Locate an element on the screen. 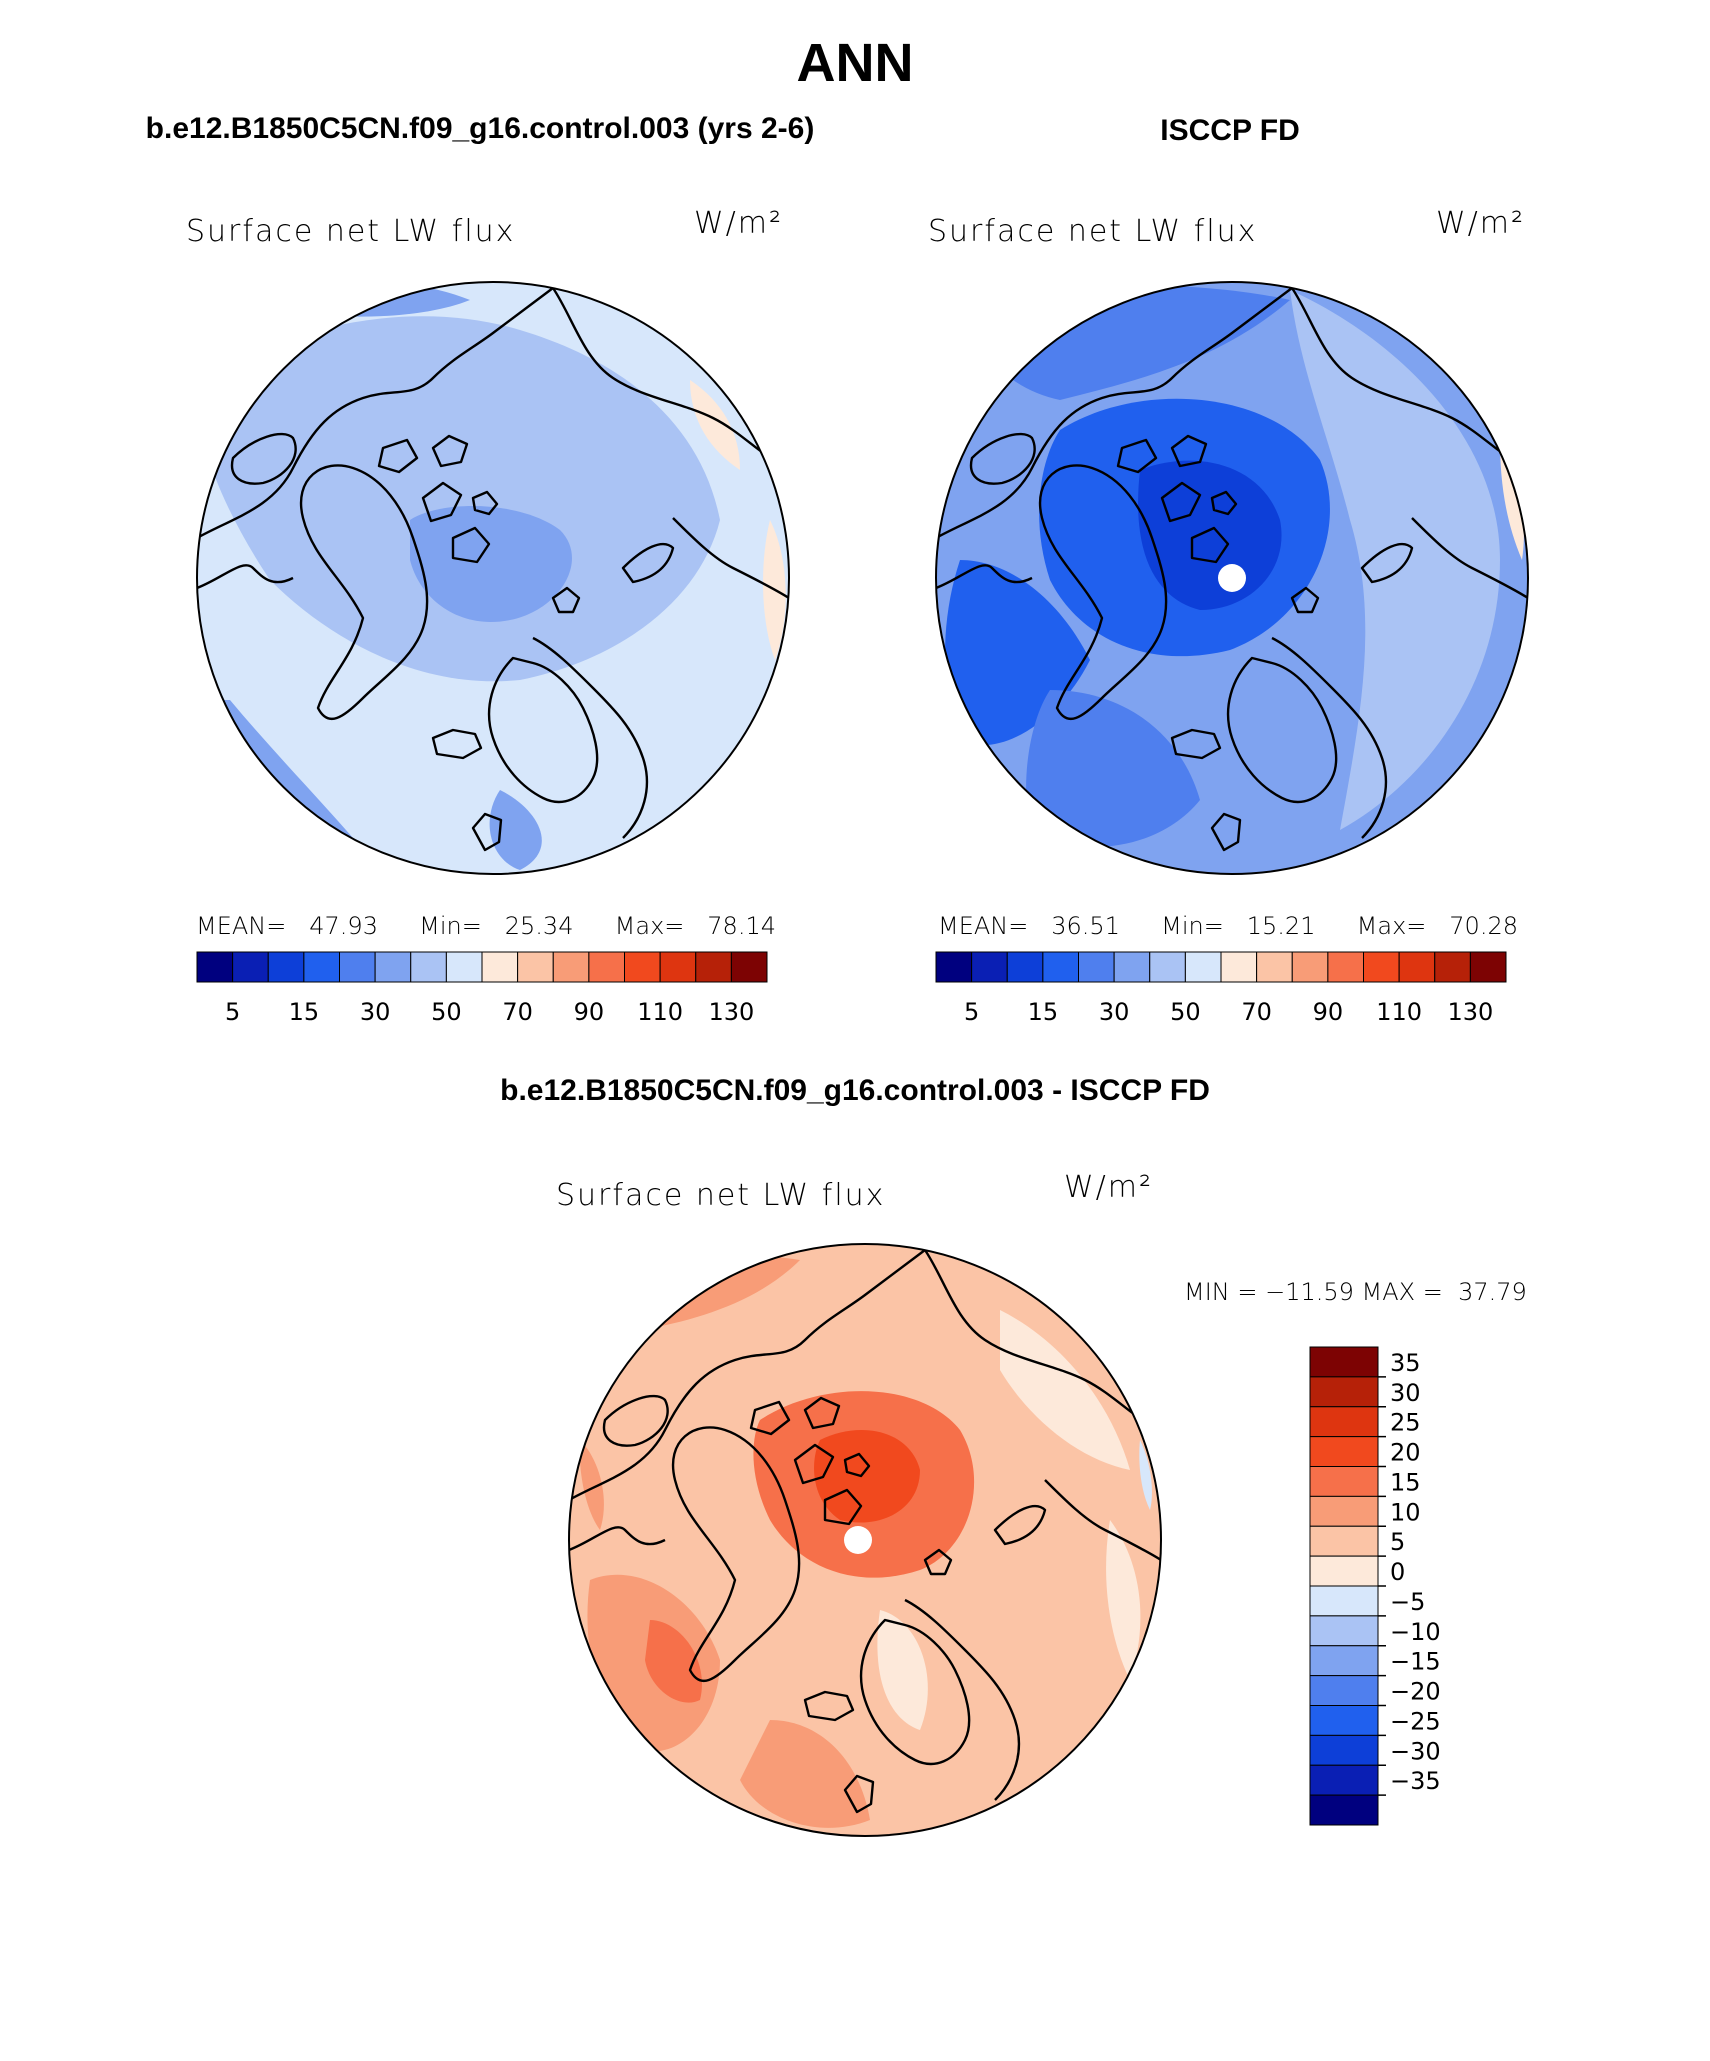 The image size is (1710, 2061). model-variable-label: Surface net LW flux is located at coordinates (351, 231).